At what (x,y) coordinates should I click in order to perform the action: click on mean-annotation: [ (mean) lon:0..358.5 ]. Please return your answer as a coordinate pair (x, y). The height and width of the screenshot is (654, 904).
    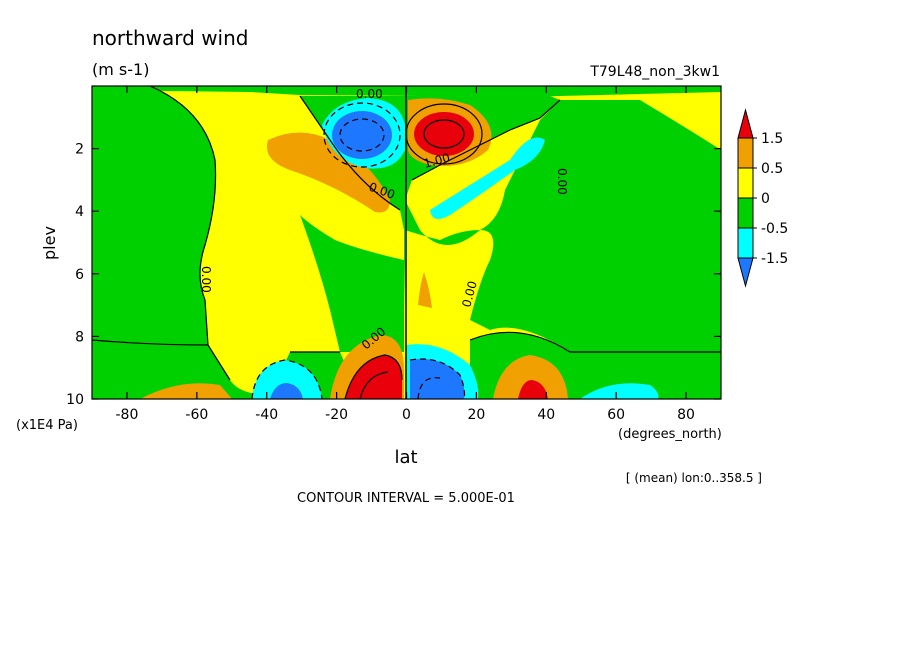
    Looking at the image, I should click on (694, 478).